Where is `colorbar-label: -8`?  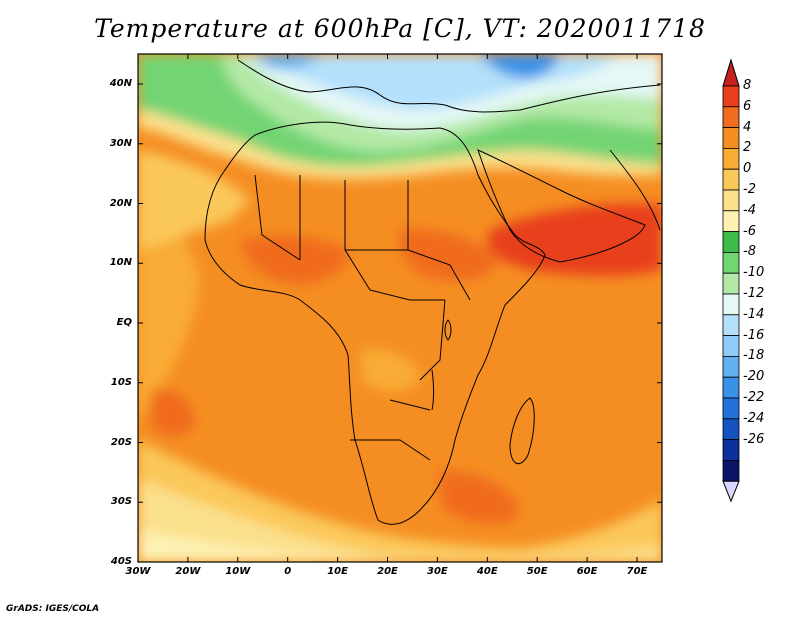 colorbar-label: -8 is located at coordinates (749, 252).